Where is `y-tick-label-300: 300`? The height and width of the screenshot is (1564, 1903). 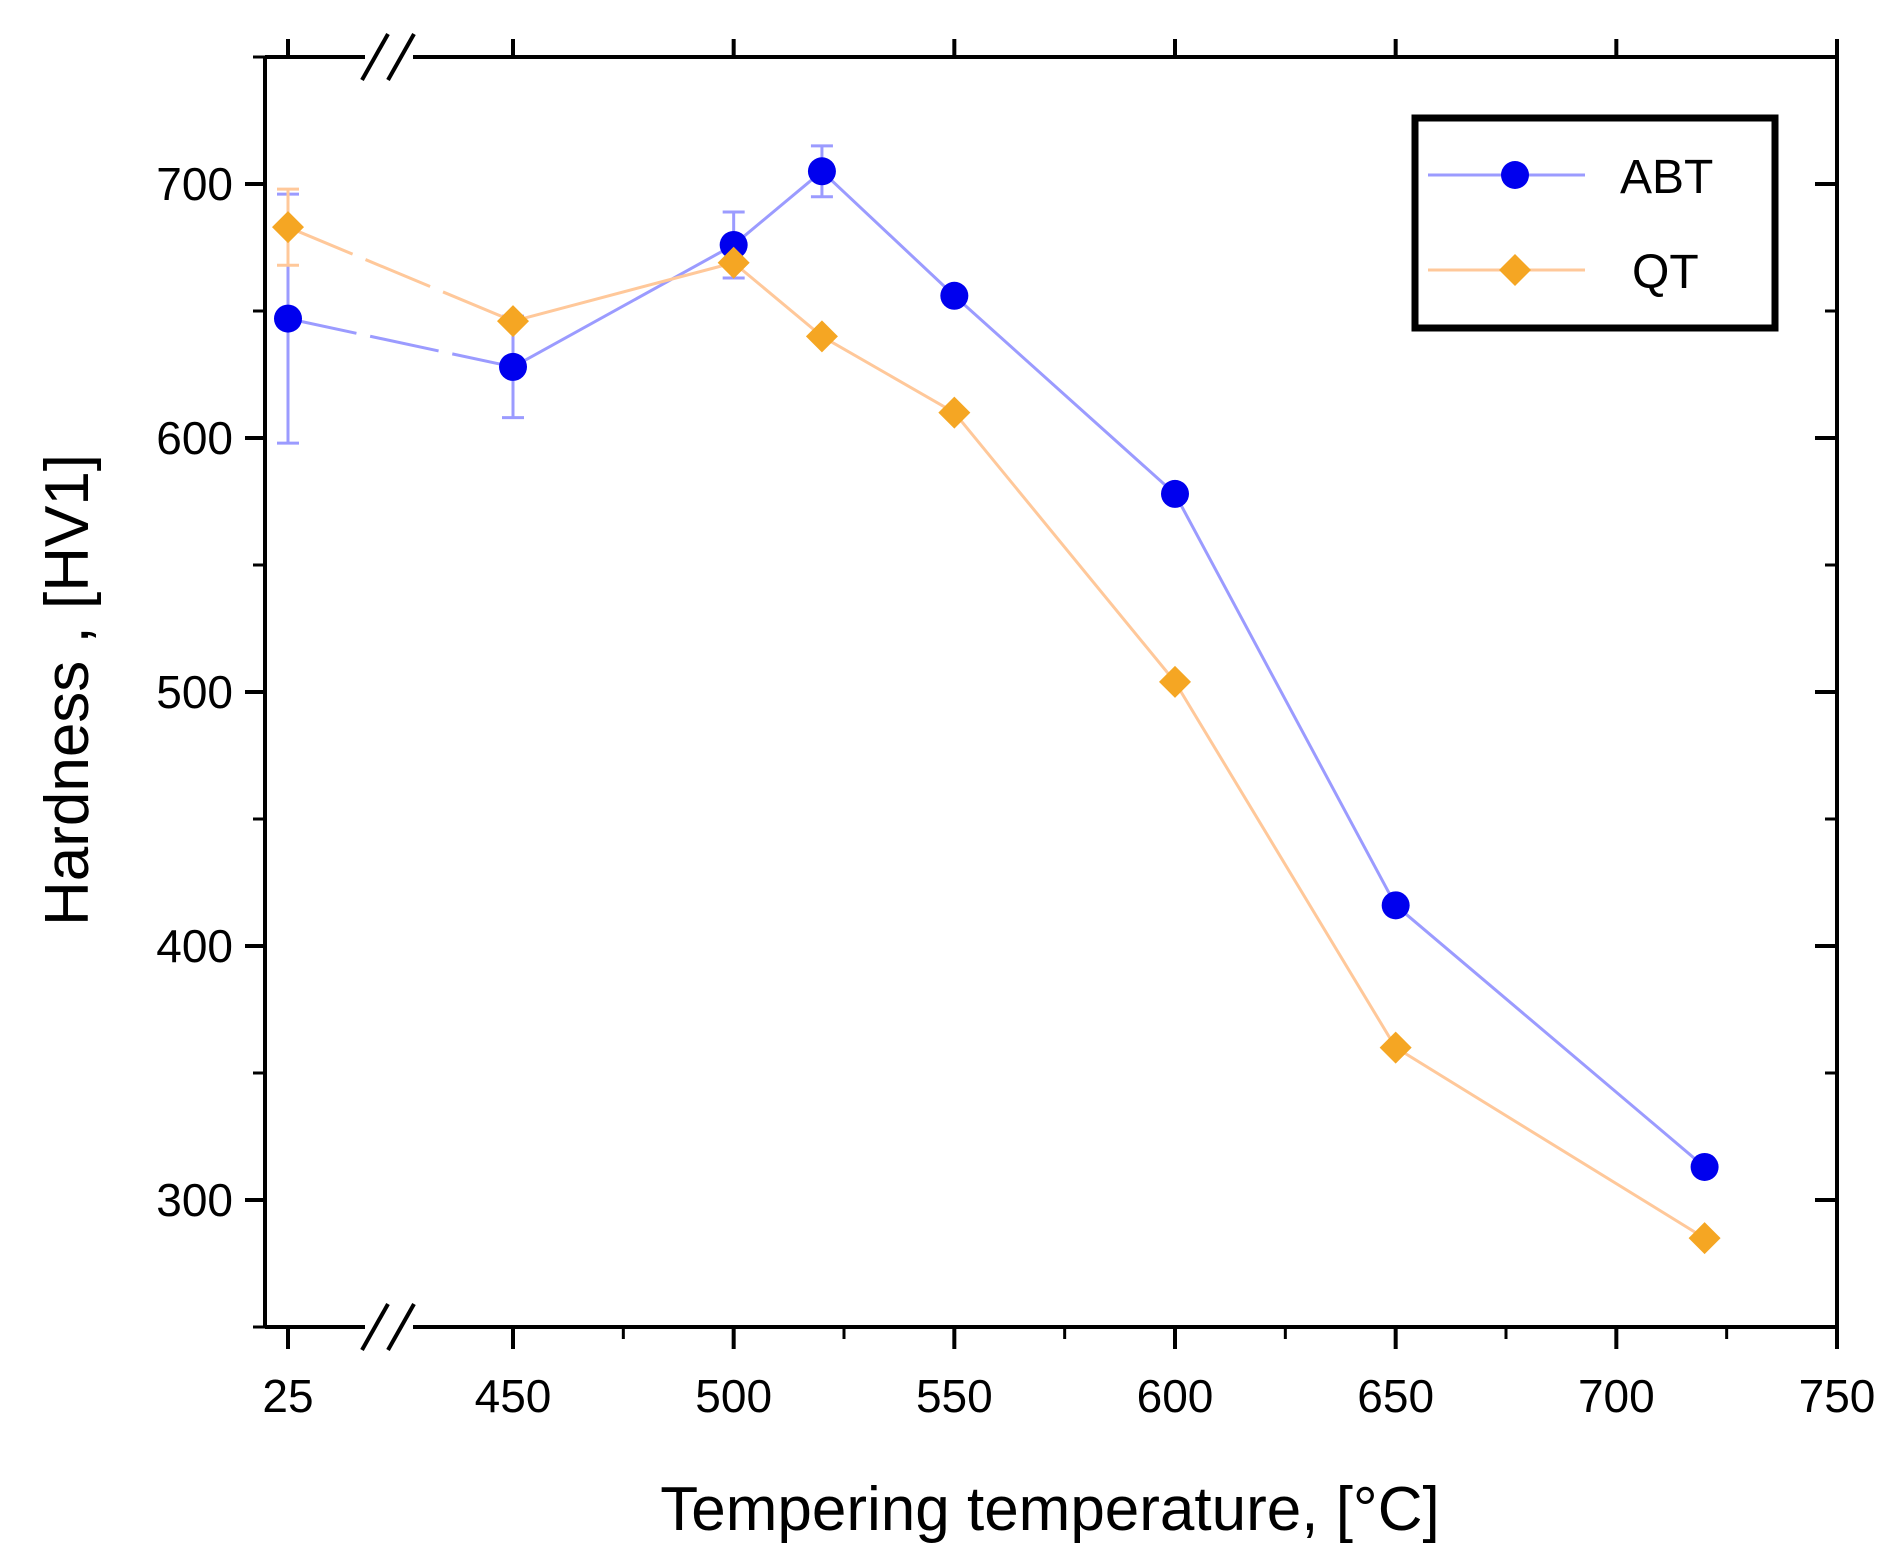 y-tick-label-300: 300 is located at coordinates (194, 1200).